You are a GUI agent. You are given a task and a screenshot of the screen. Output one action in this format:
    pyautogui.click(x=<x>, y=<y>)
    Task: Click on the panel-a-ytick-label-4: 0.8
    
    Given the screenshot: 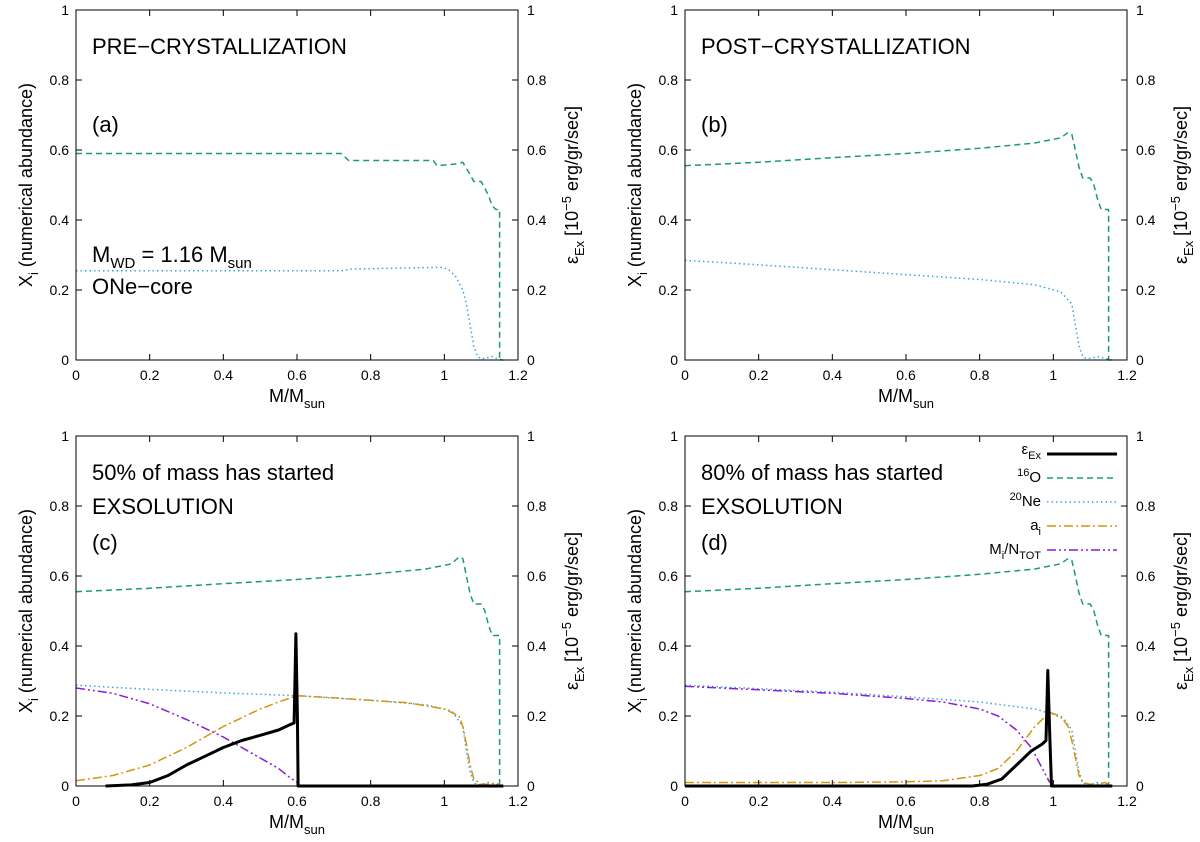 What is the action you would take?
    pyautogui.click(x=60, y=80)
    